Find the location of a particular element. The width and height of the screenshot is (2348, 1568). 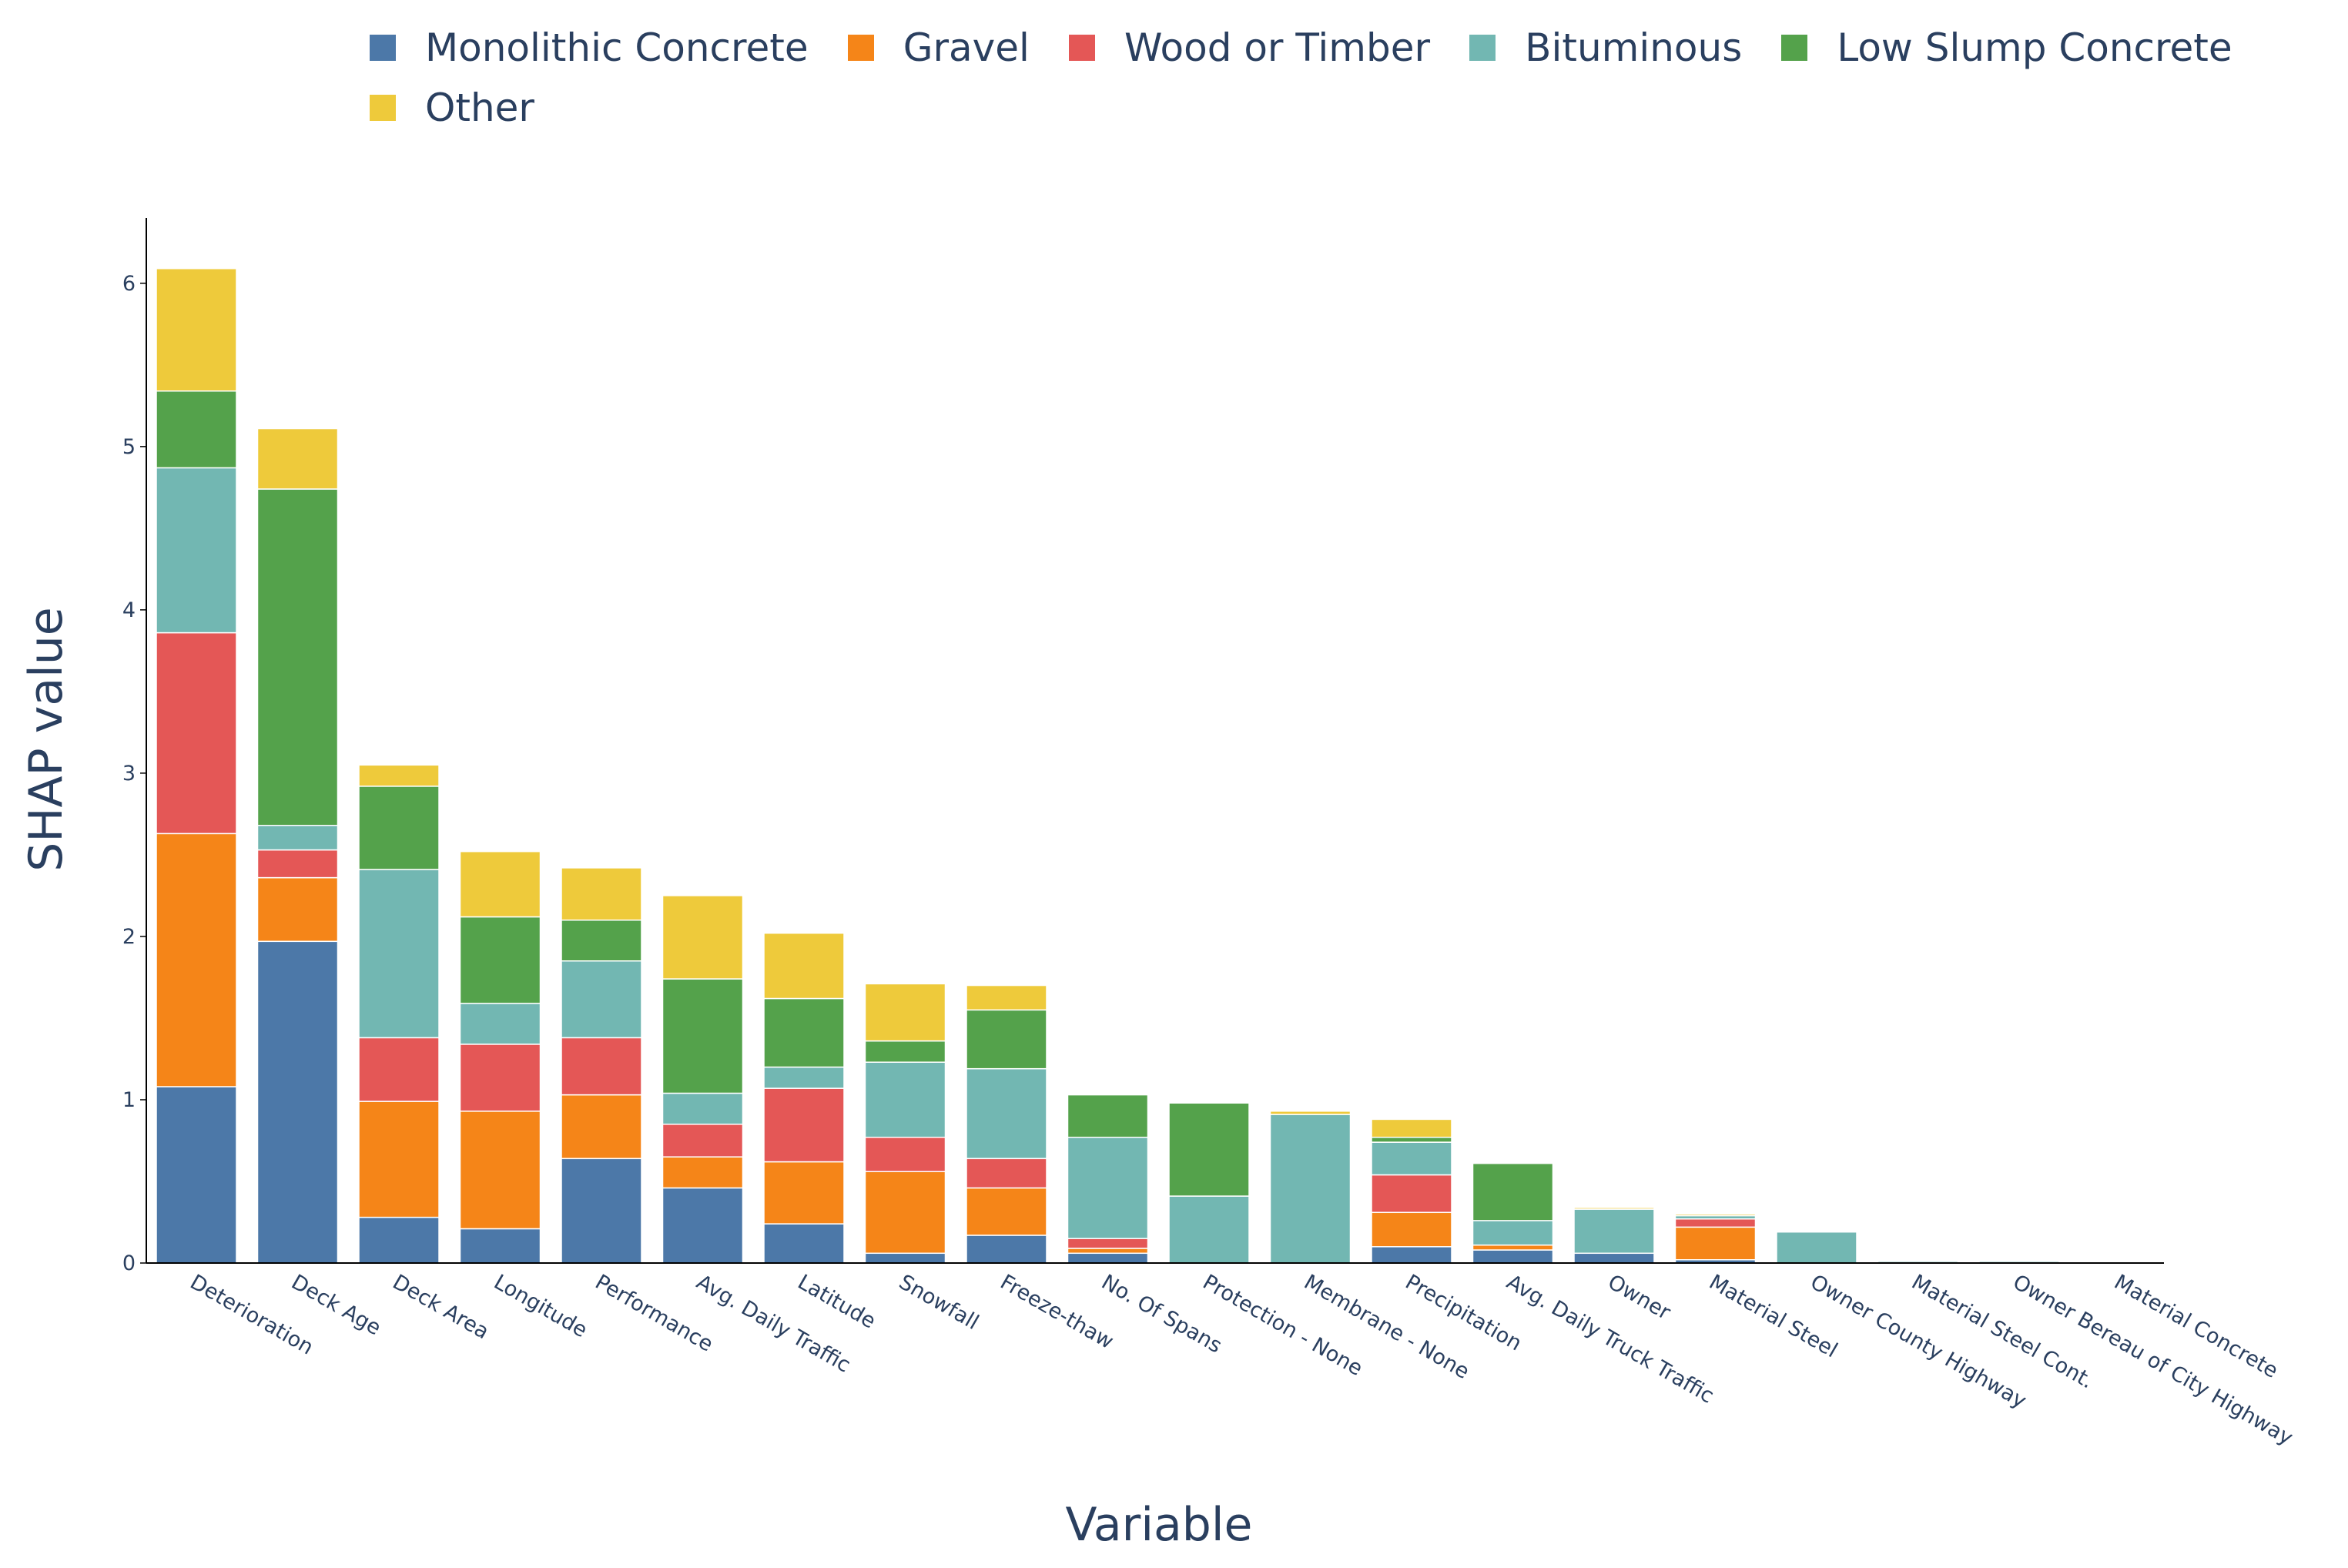

bar-segment-latitude-gravel is located at coordinates (804, 1193).